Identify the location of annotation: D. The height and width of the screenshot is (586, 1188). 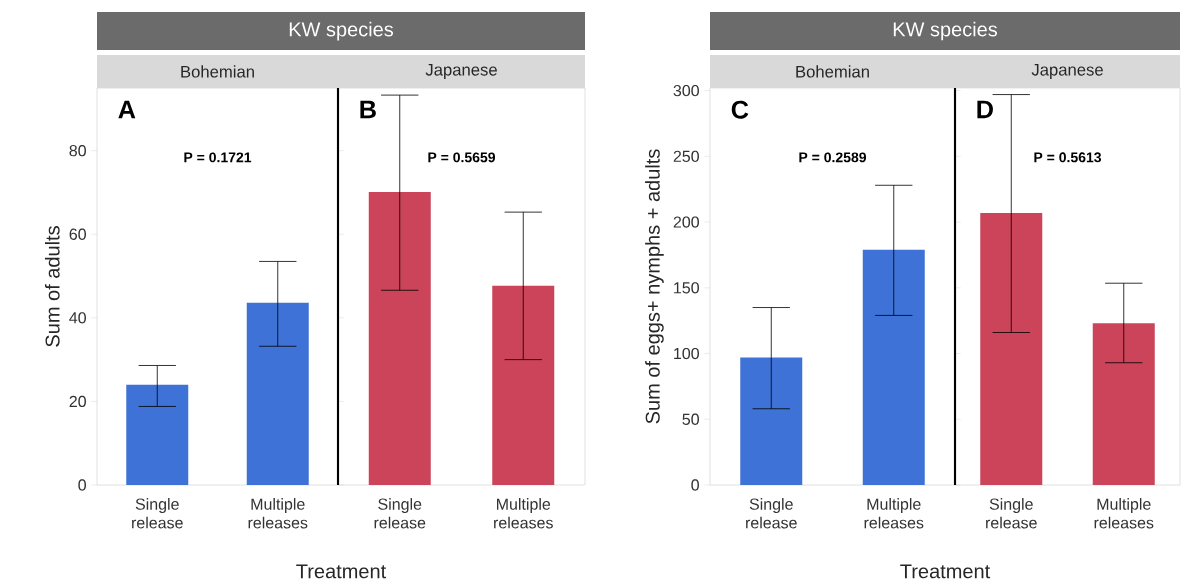
(985, 109).